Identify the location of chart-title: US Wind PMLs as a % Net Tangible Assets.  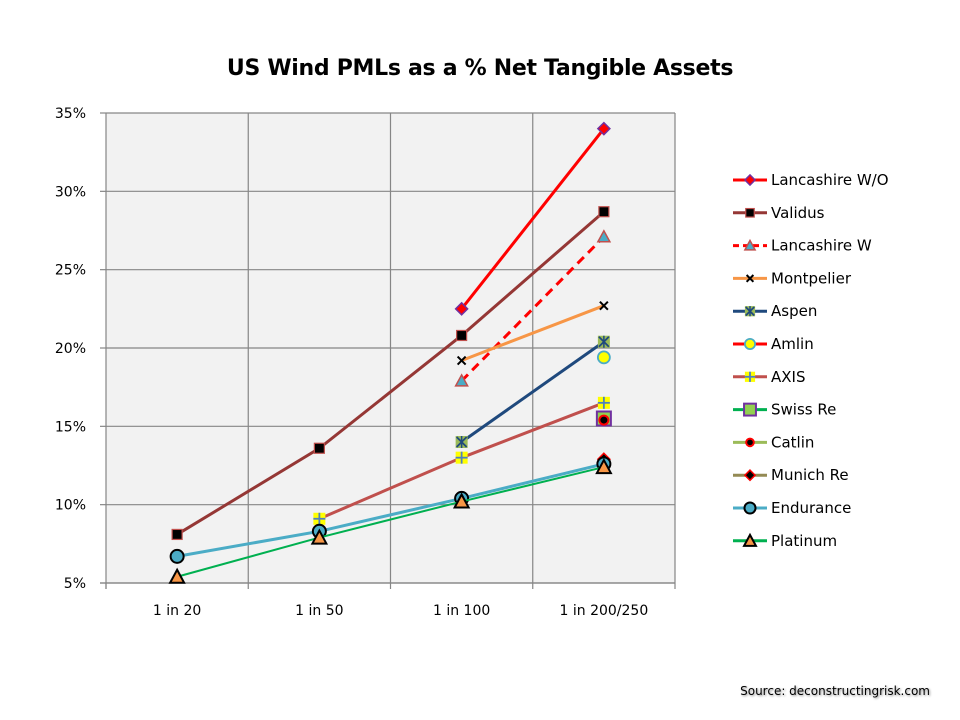
(480, 68).